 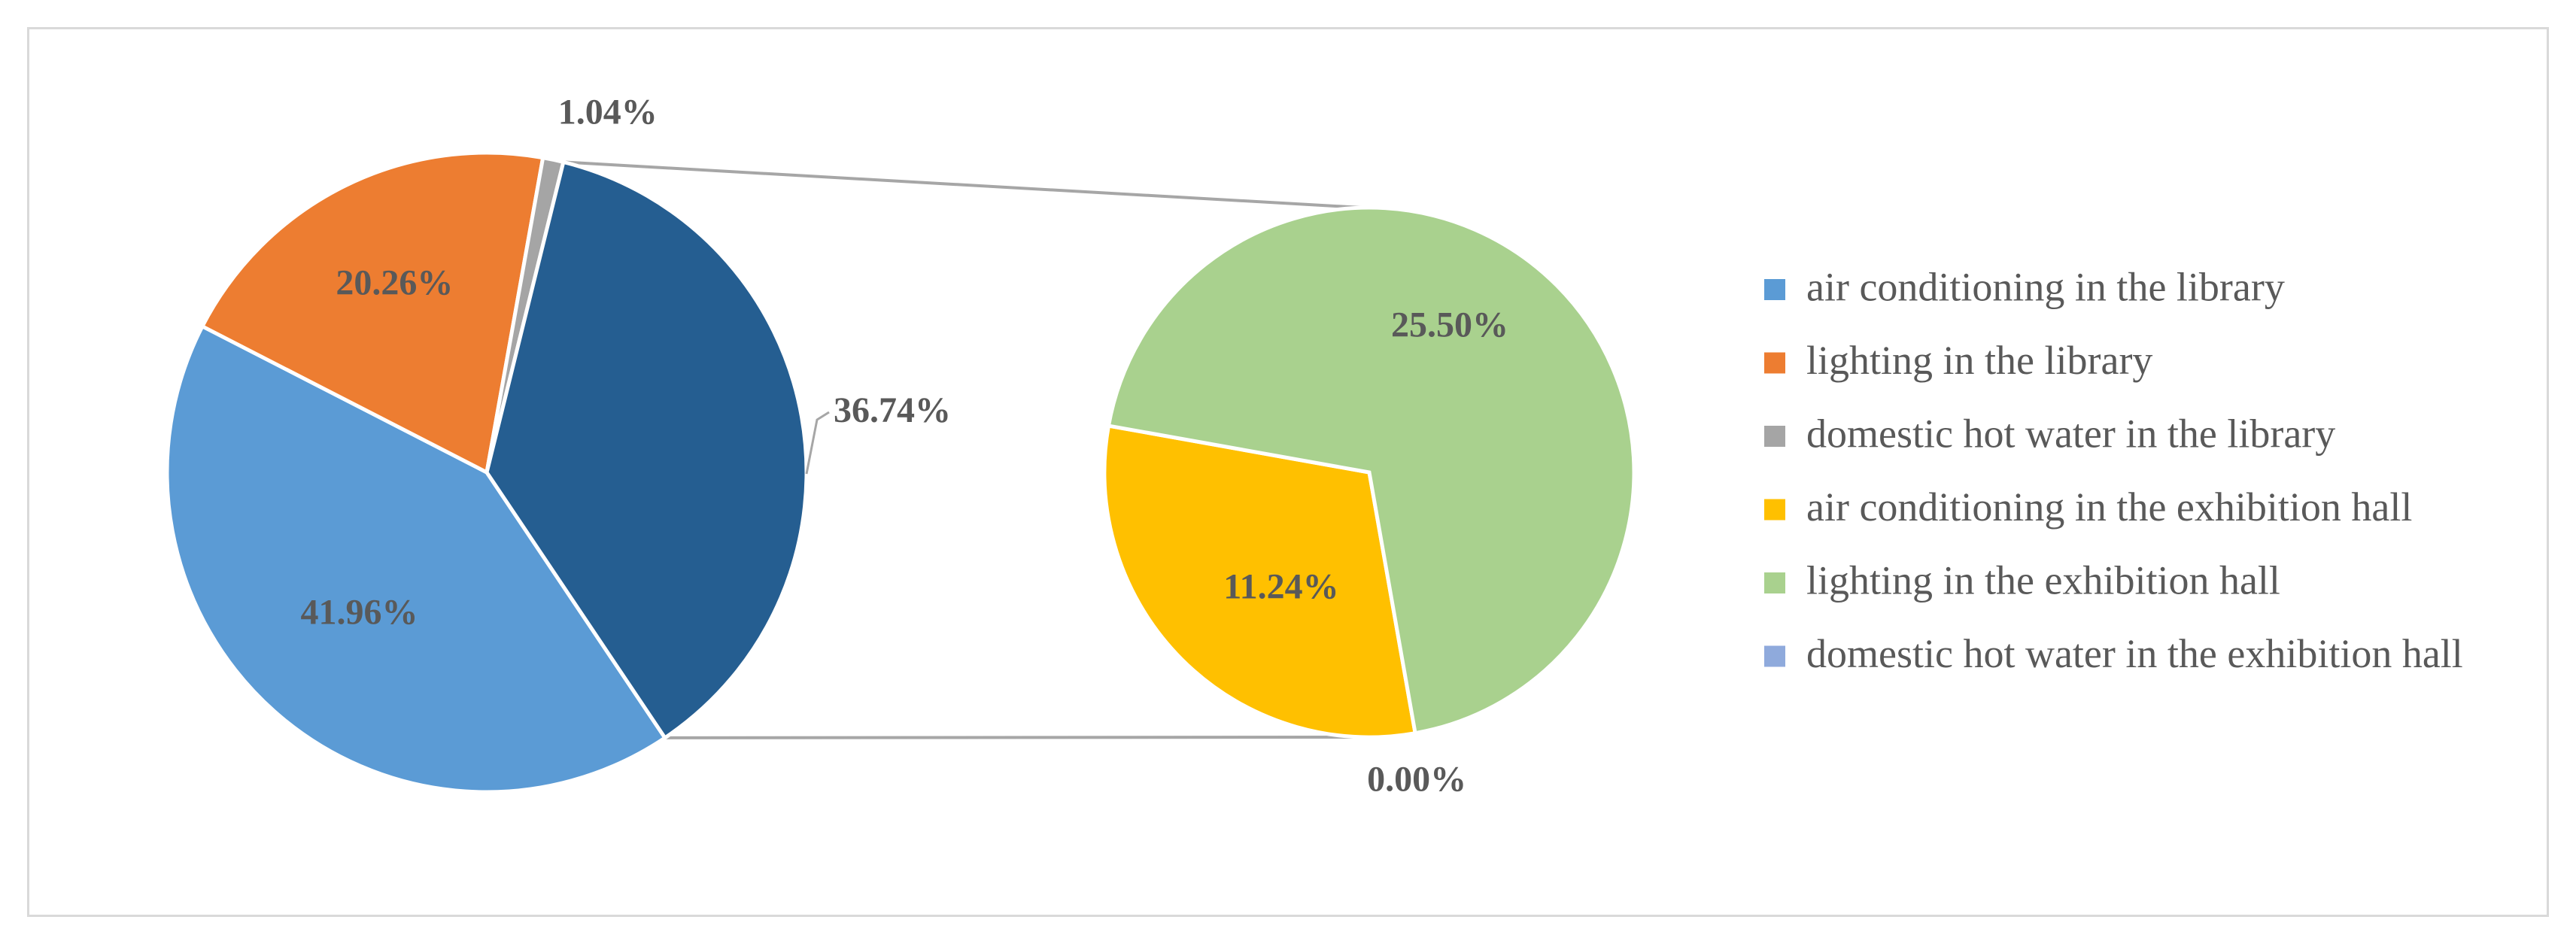 I want to click on data-label-lighting-in-the-library: 20.26%, so click(x=394, y=282).